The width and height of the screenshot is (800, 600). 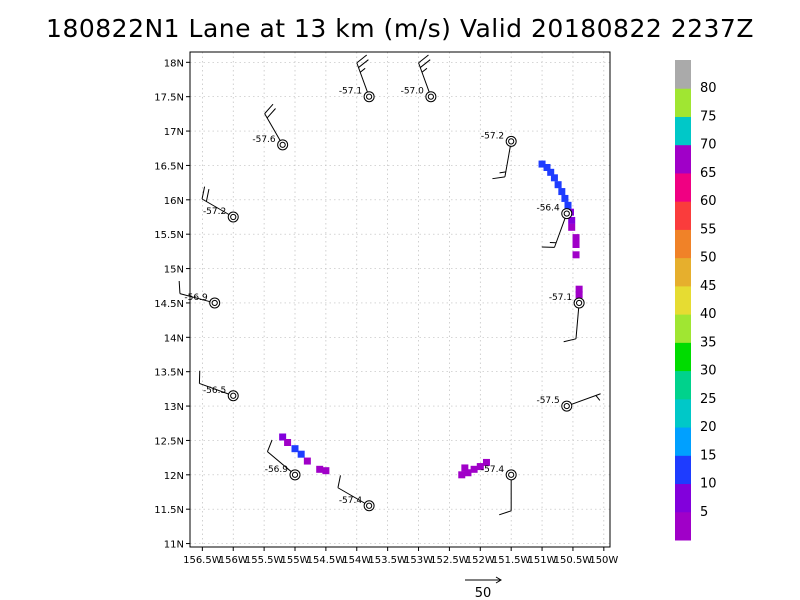 What do you see at coordinates (174, 63) in the screenshot?
I see `y-tick-label: 18N` at bounding box center [174, 63].